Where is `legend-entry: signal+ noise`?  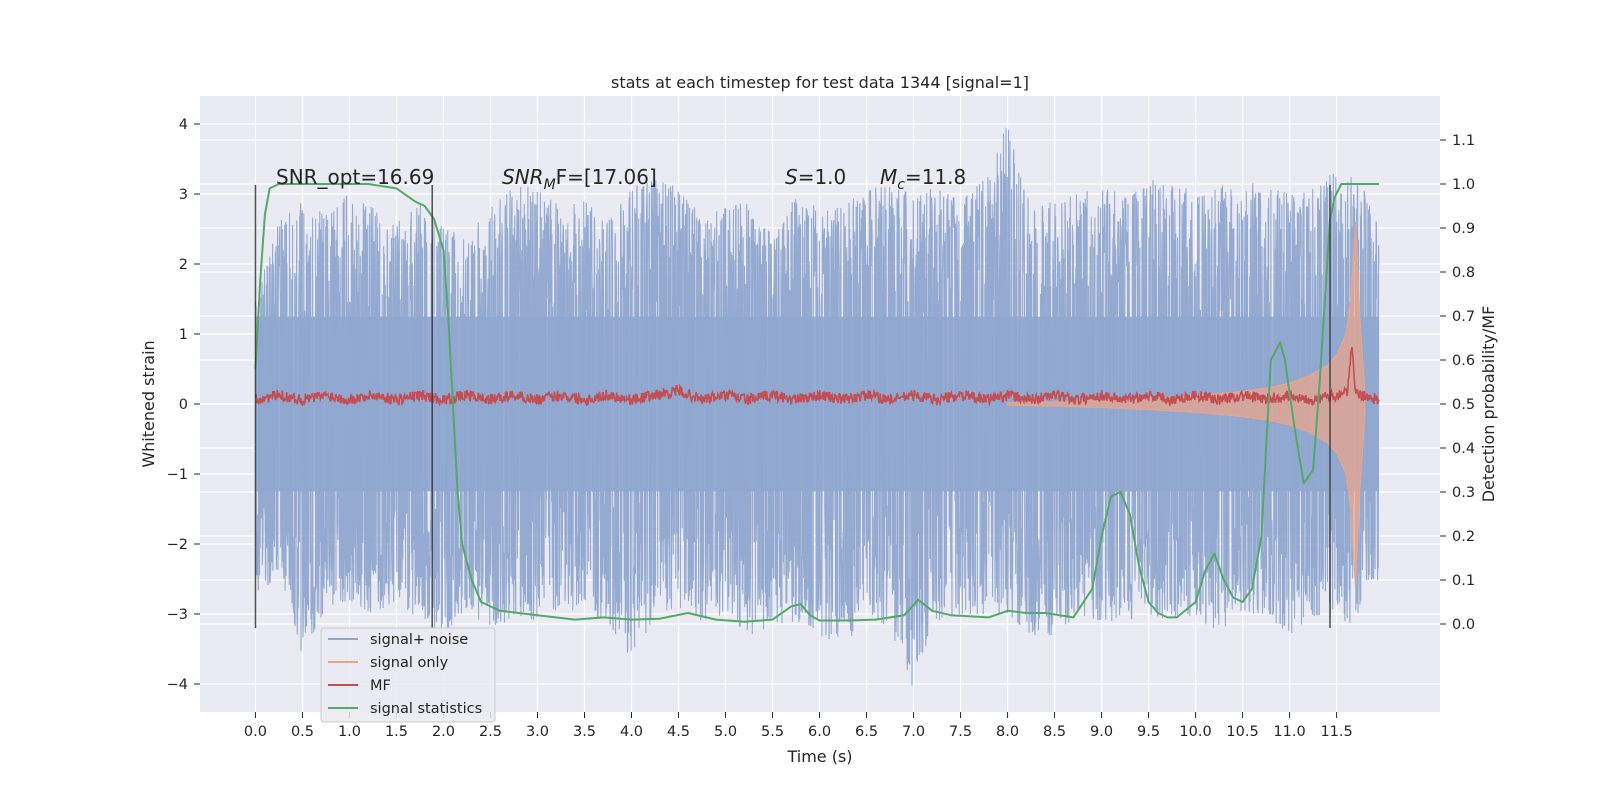
legend-entry: signal+ noise is located at coordinates (398, 640).